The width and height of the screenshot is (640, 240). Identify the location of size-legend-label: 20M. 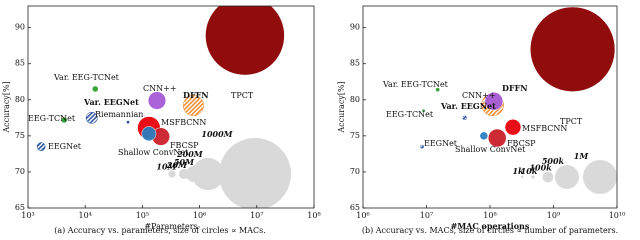
(177, 165).